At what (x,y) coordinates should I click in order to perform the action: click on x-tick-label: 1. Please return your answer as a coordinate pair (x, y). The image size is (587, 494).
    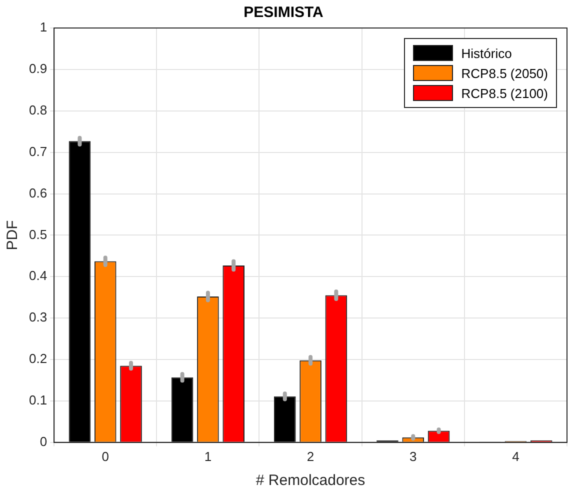
    Looking at the image, I should click on (208, 456).